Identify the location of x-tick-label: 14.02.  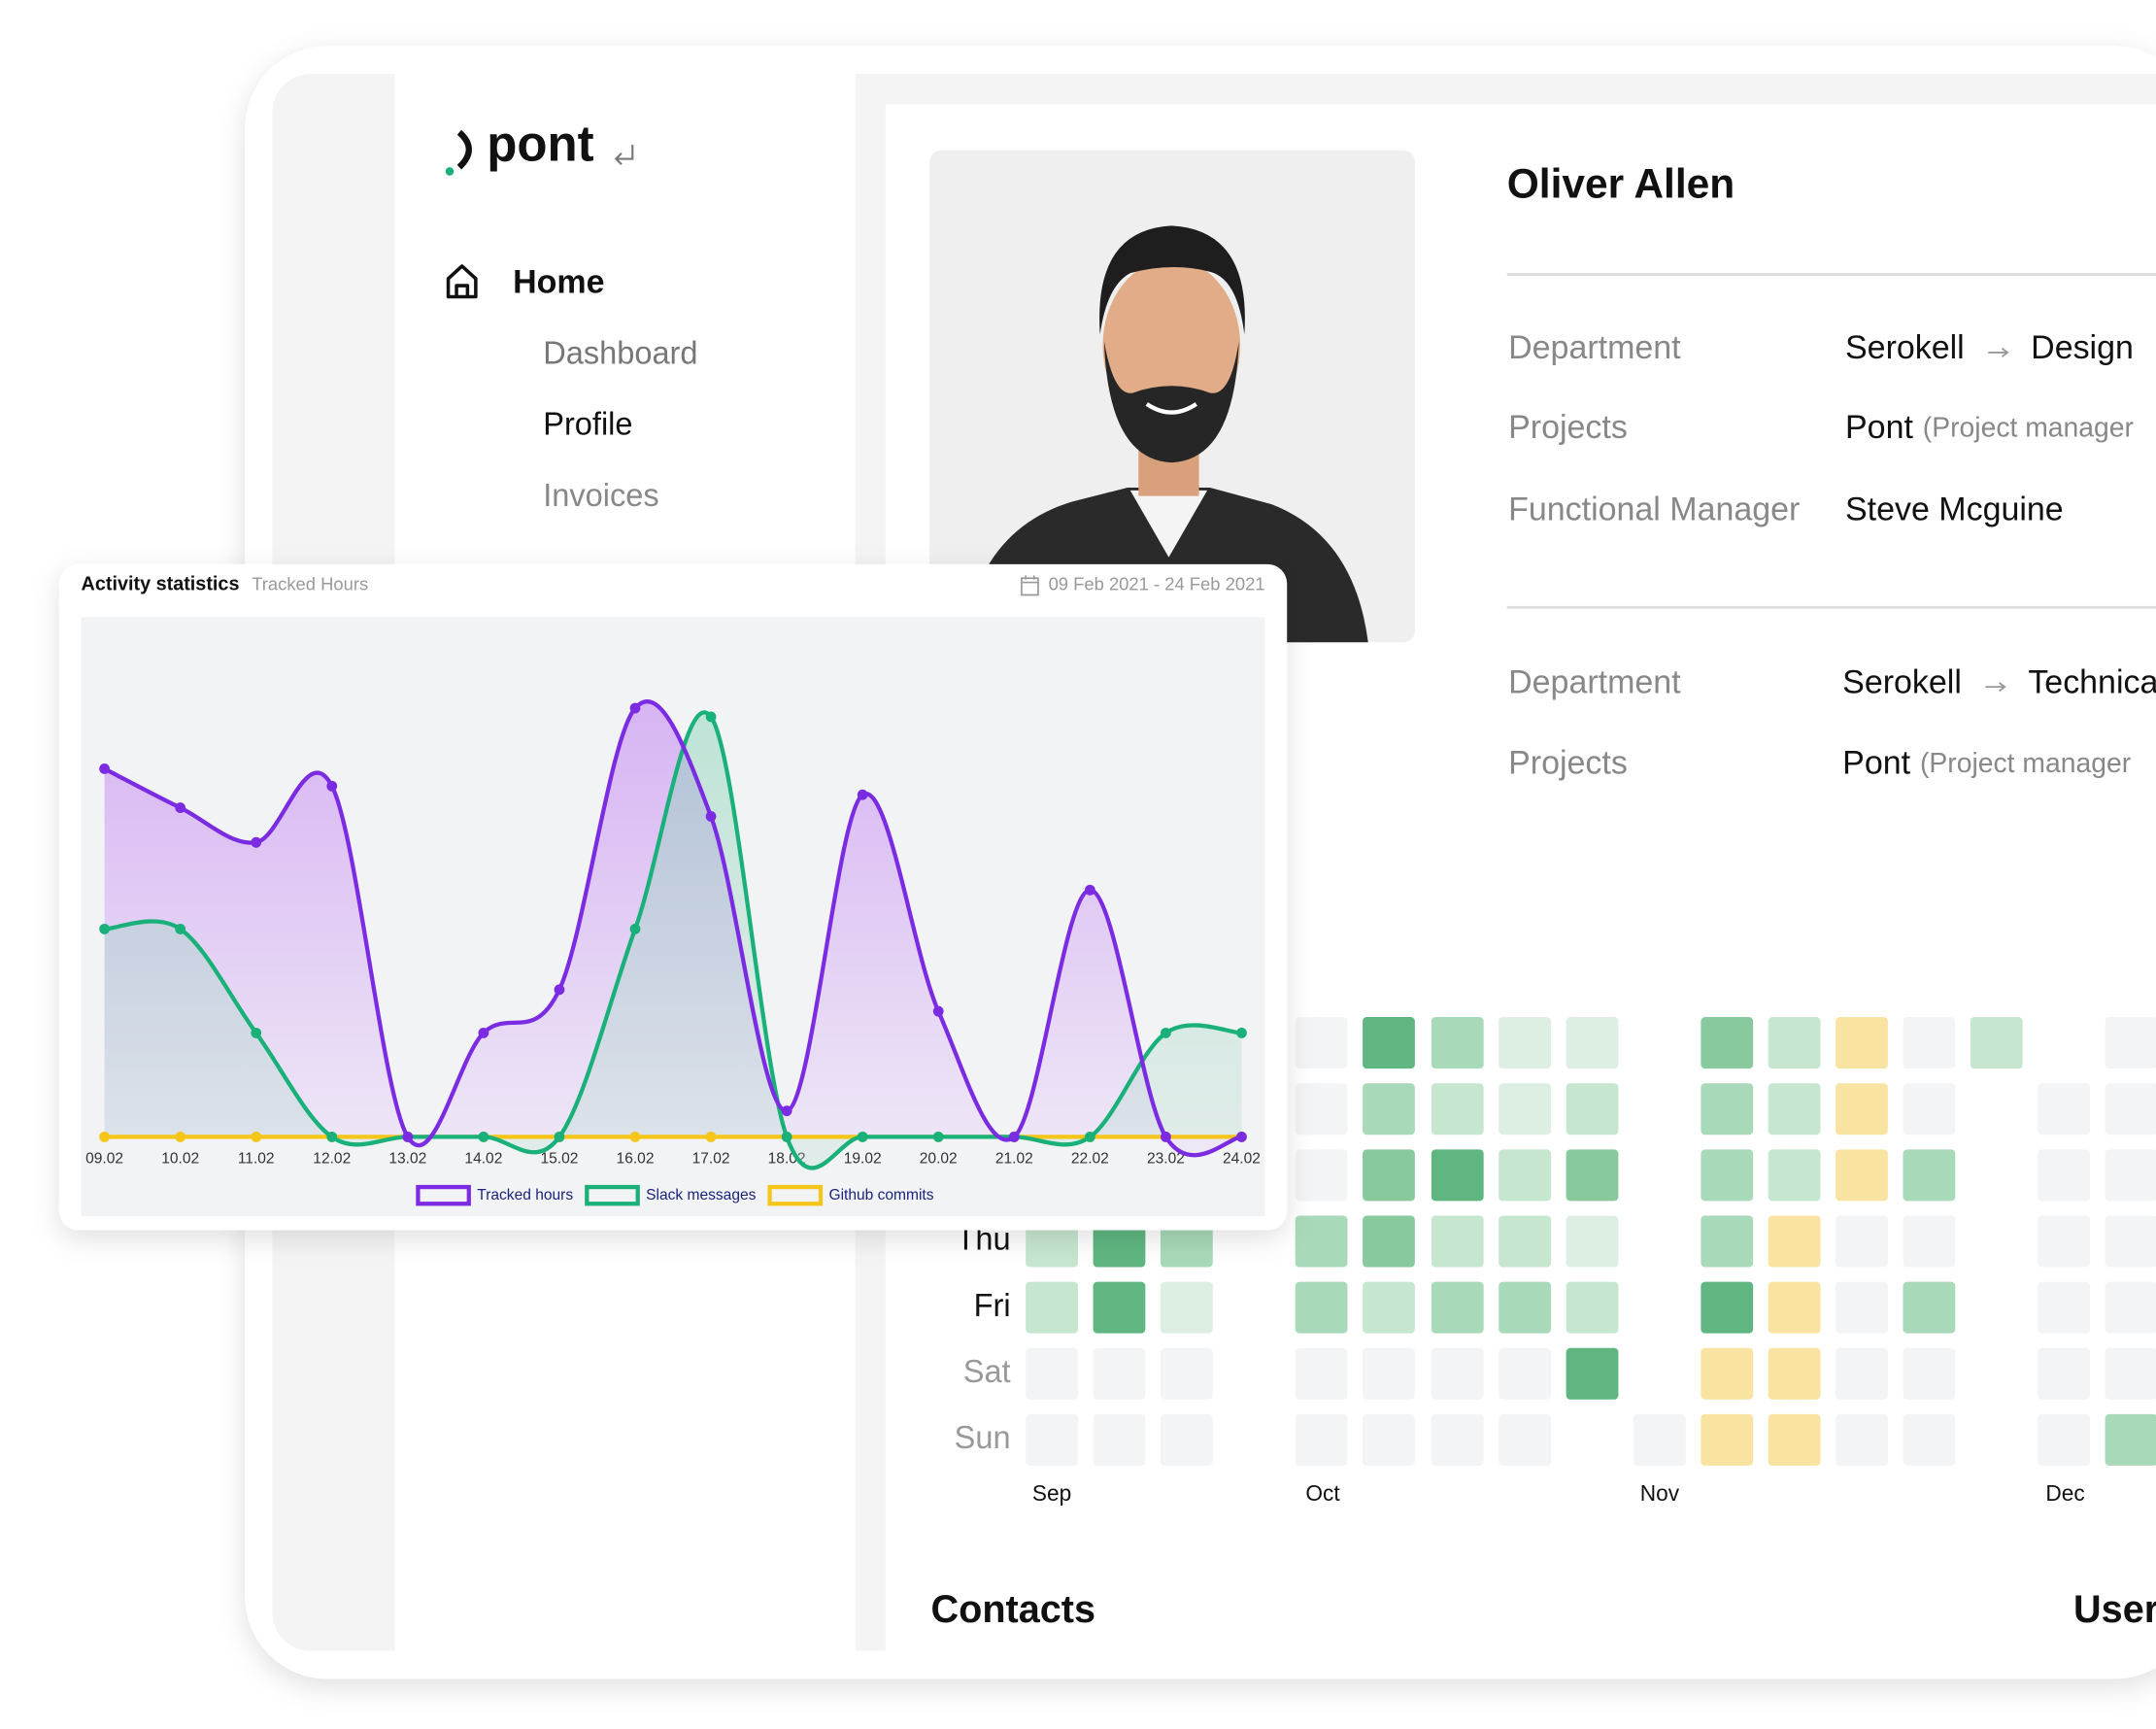
(483, 1158).